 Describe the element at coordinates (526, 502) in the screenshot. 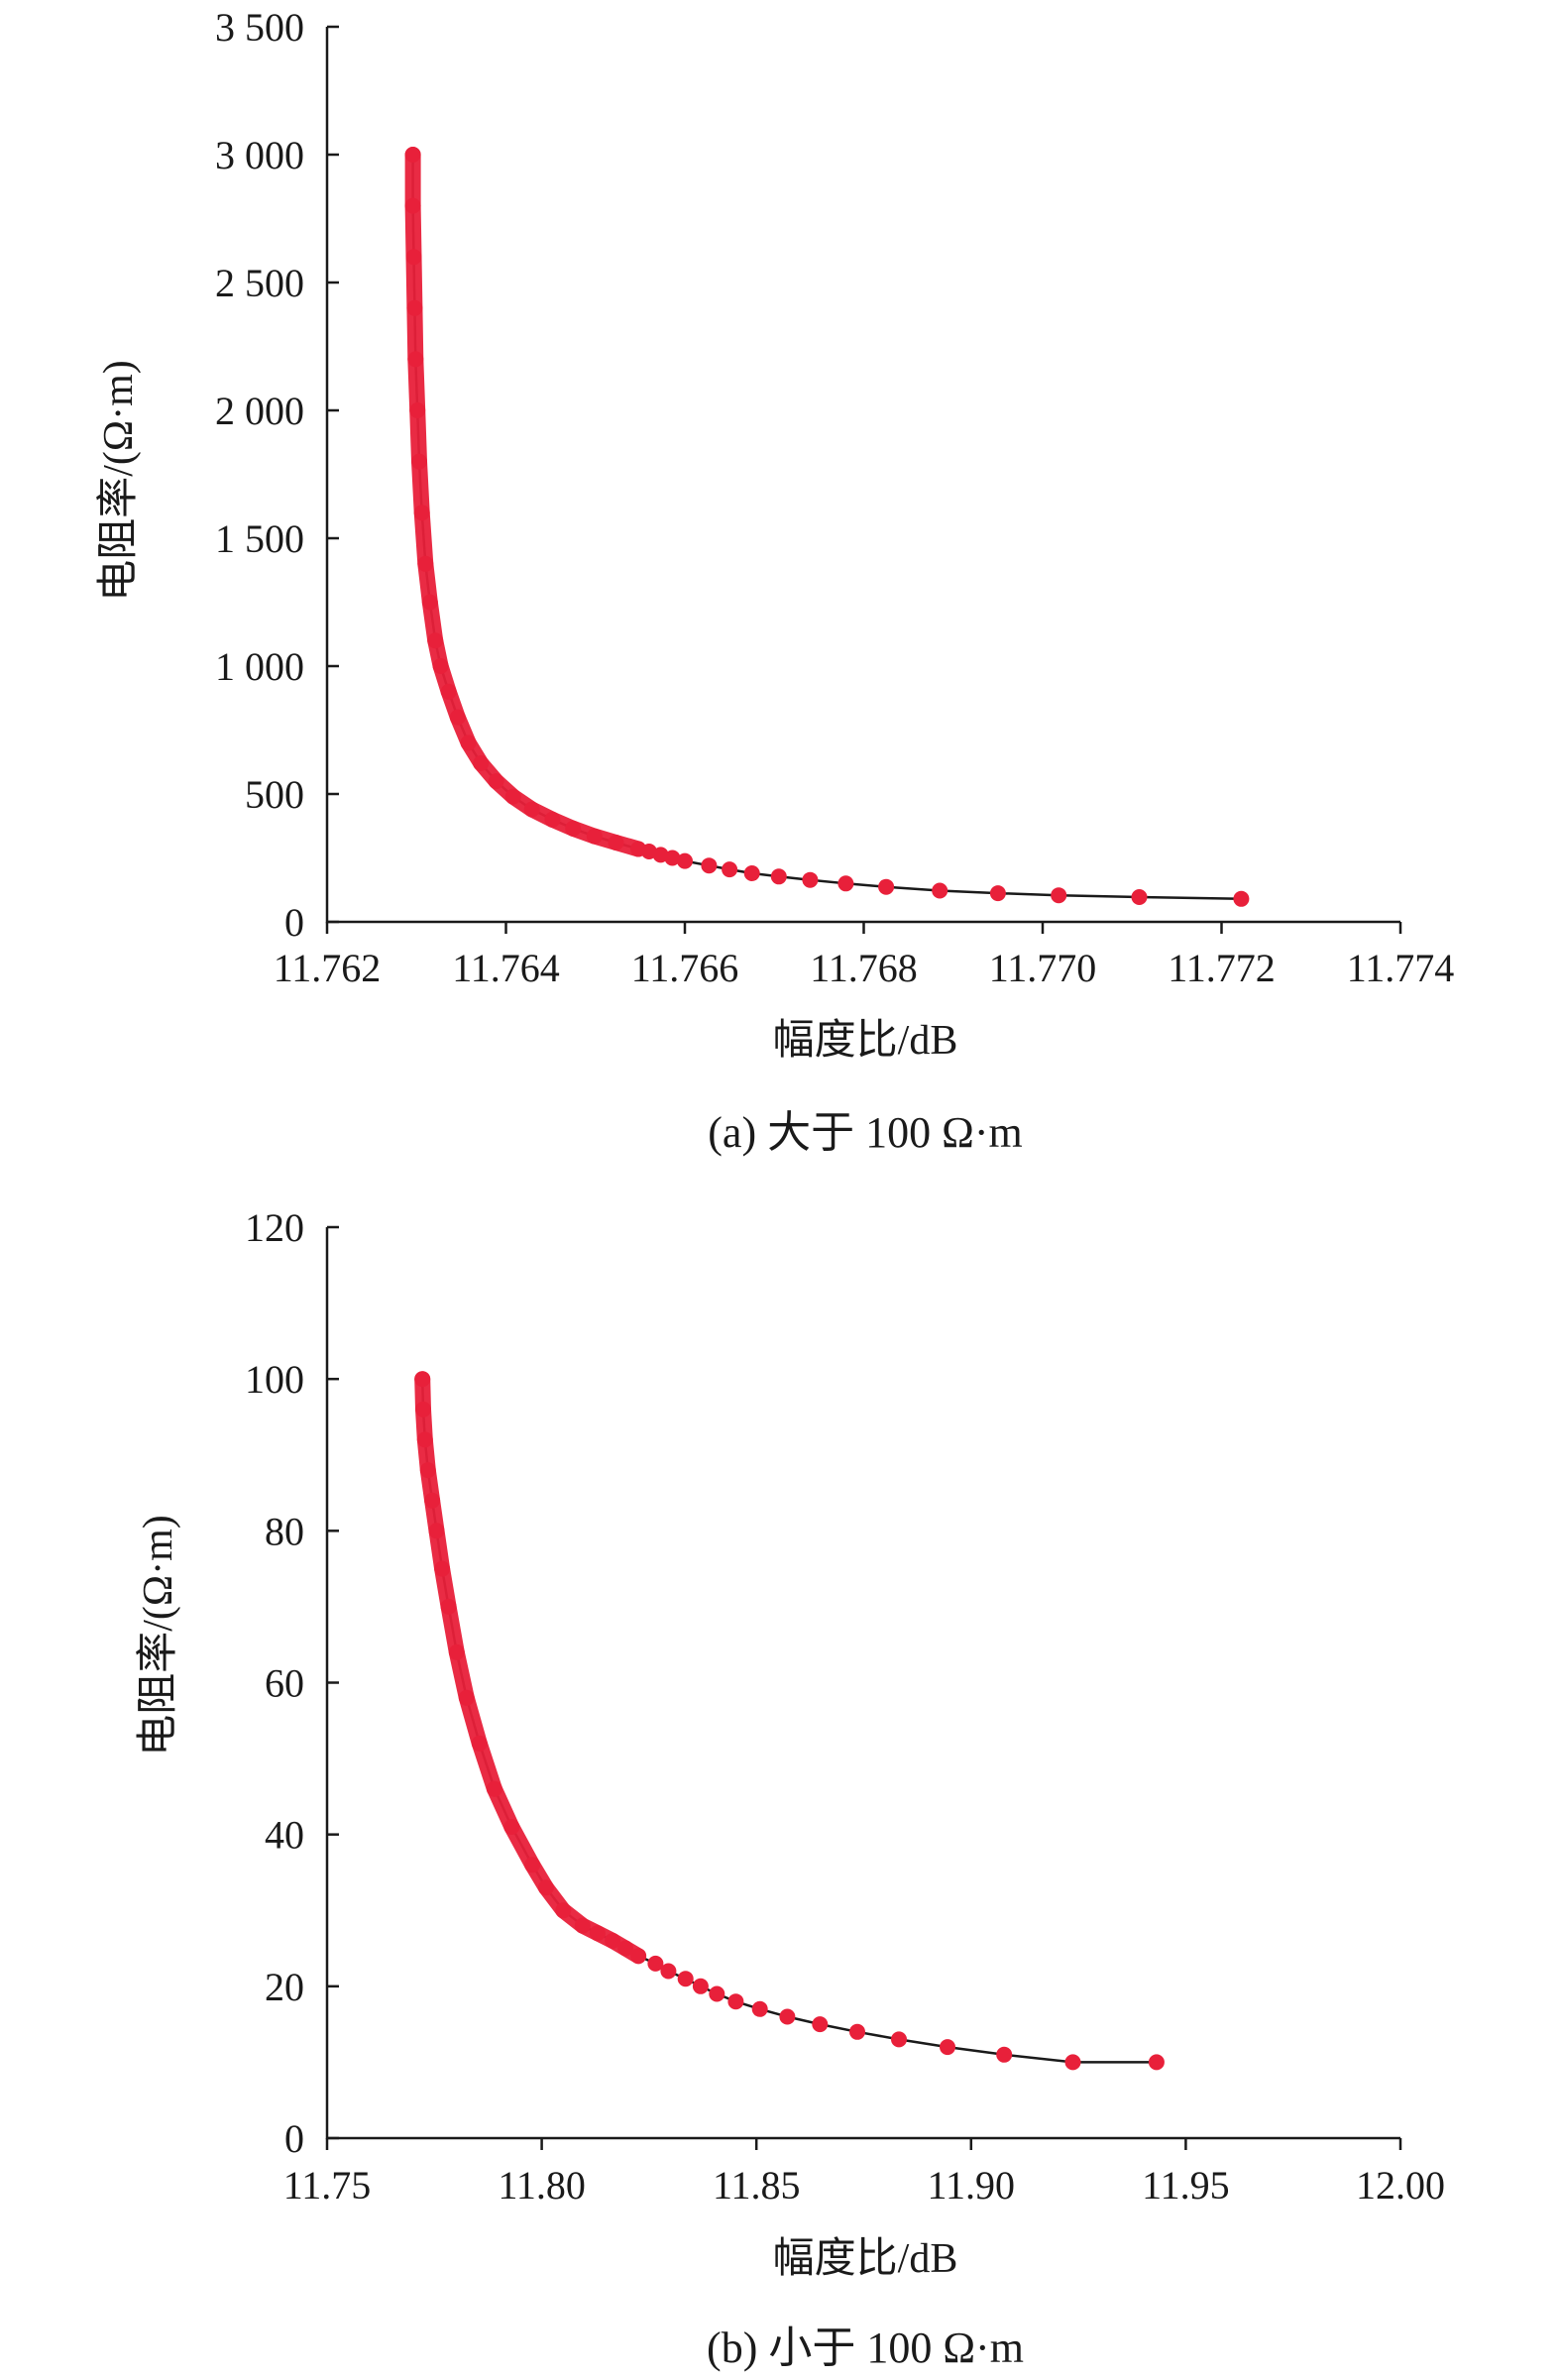

I see `marker-band` at that location.